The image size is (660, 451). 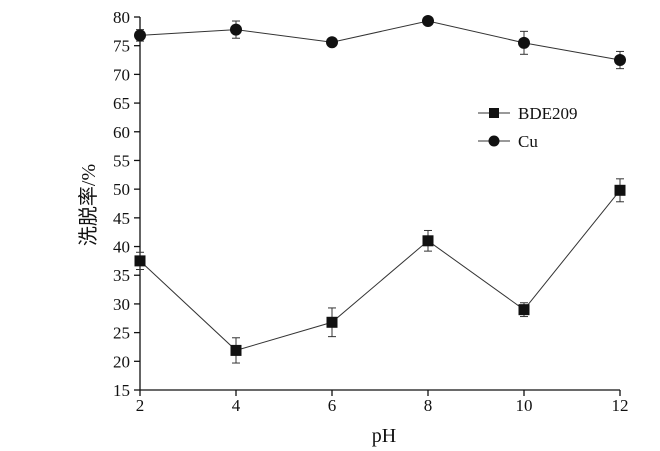 What do you see at coordinates (121, 189) in the screenshot?
I see `y-tick-label: 50` at bounding box center [121, 189].